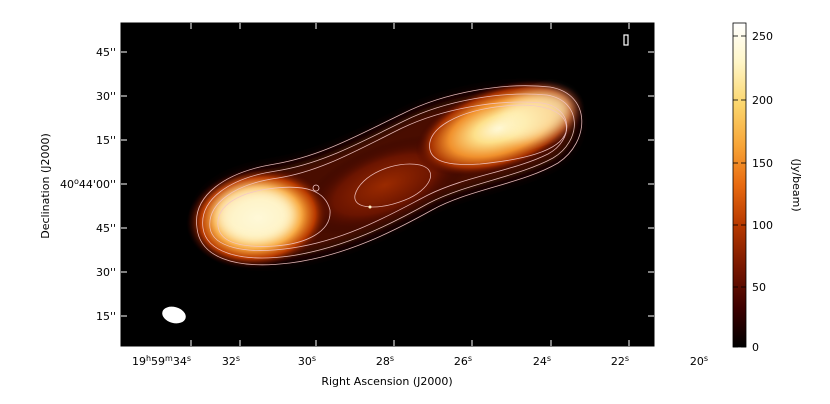  What do you see at coordinates (316, 188) in the screenshot?
I see `contour-spot` at bounding box center [316, 188].